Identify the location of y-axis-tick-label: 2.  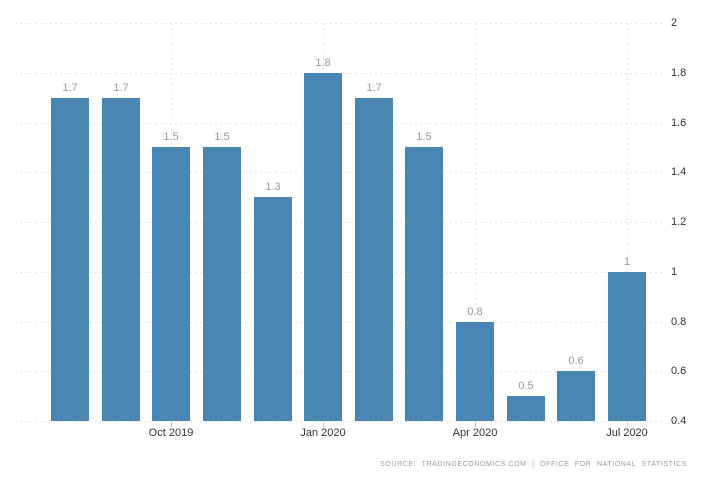
(674, 23).